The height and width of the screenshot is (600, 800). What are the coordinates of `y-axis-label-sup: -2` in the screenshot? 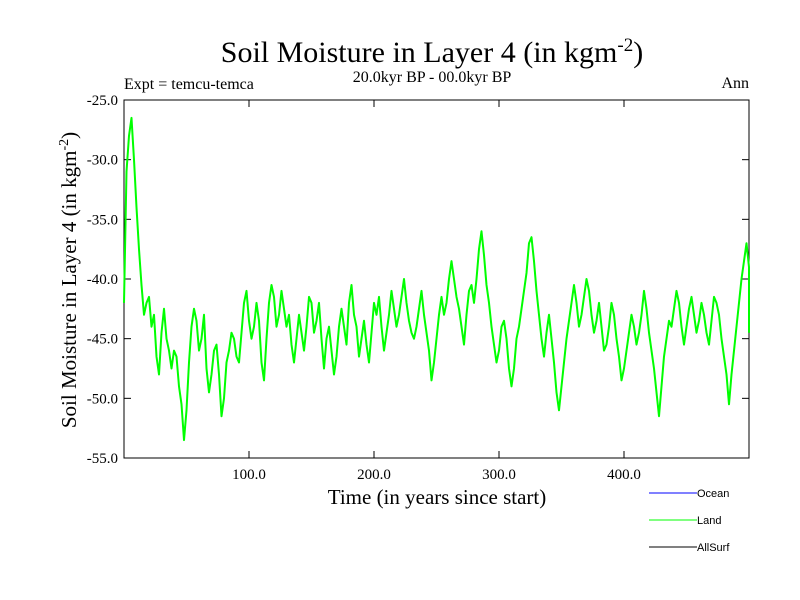 It's located at (64, 145).